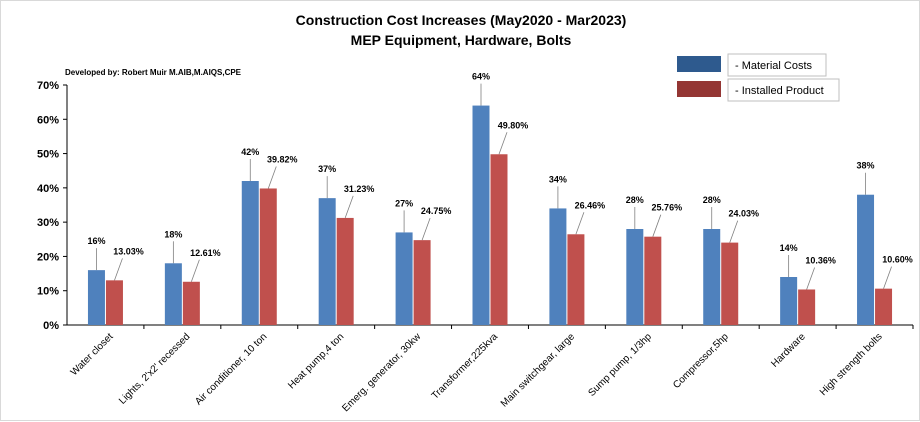 The width and height of the screenshot is (920, 422). I want to click on data-label: 34%, so click(558, 179).